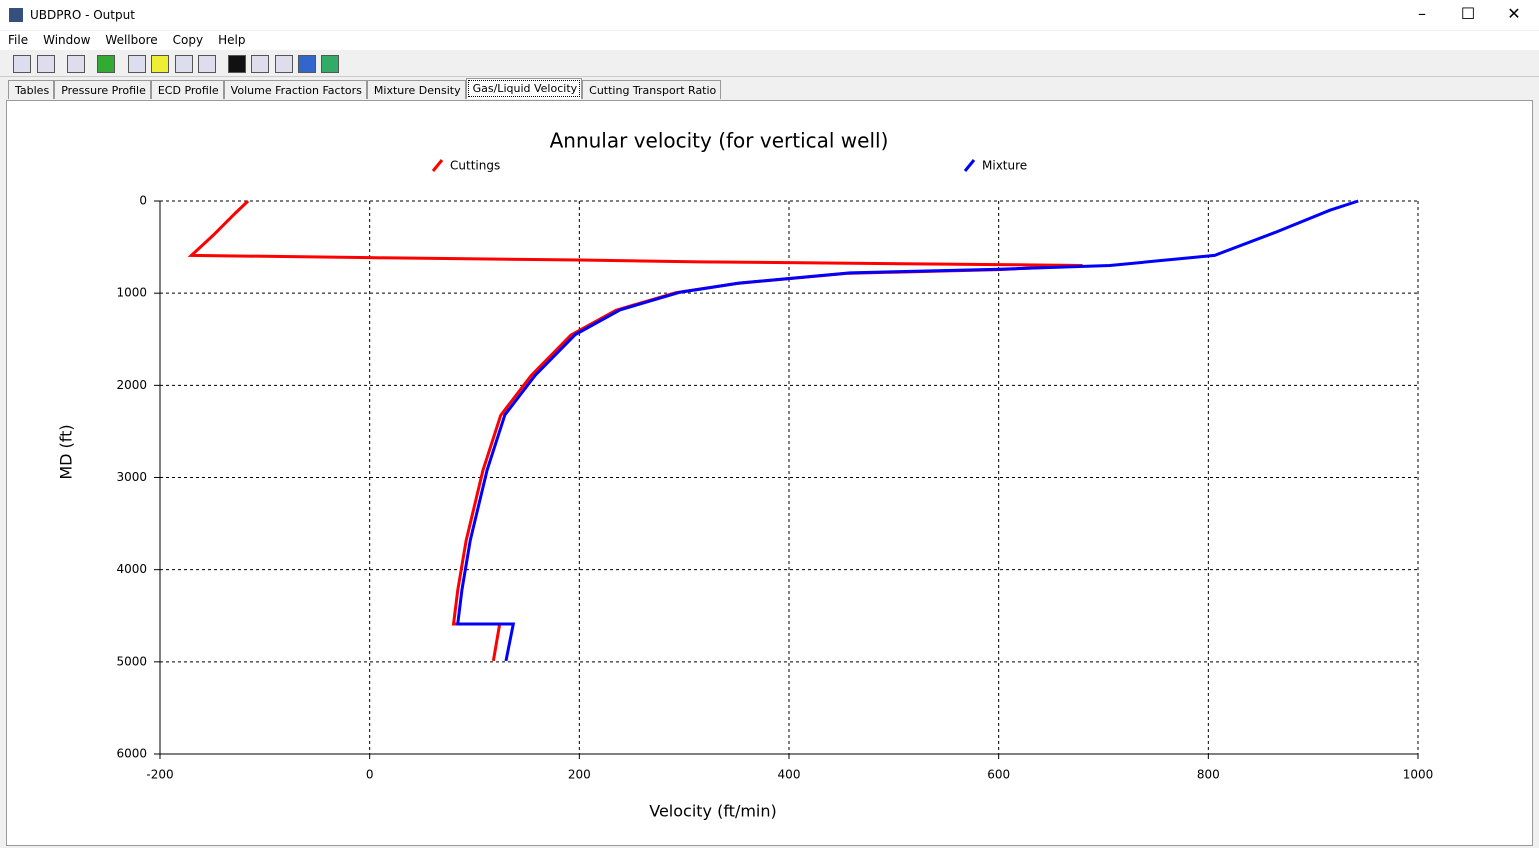 This screenshot has width=1539, height=848. Describe the element at coordinates (652, 89) in the screenshot. I see `tab: Cutting Transport Ratio` at that location.